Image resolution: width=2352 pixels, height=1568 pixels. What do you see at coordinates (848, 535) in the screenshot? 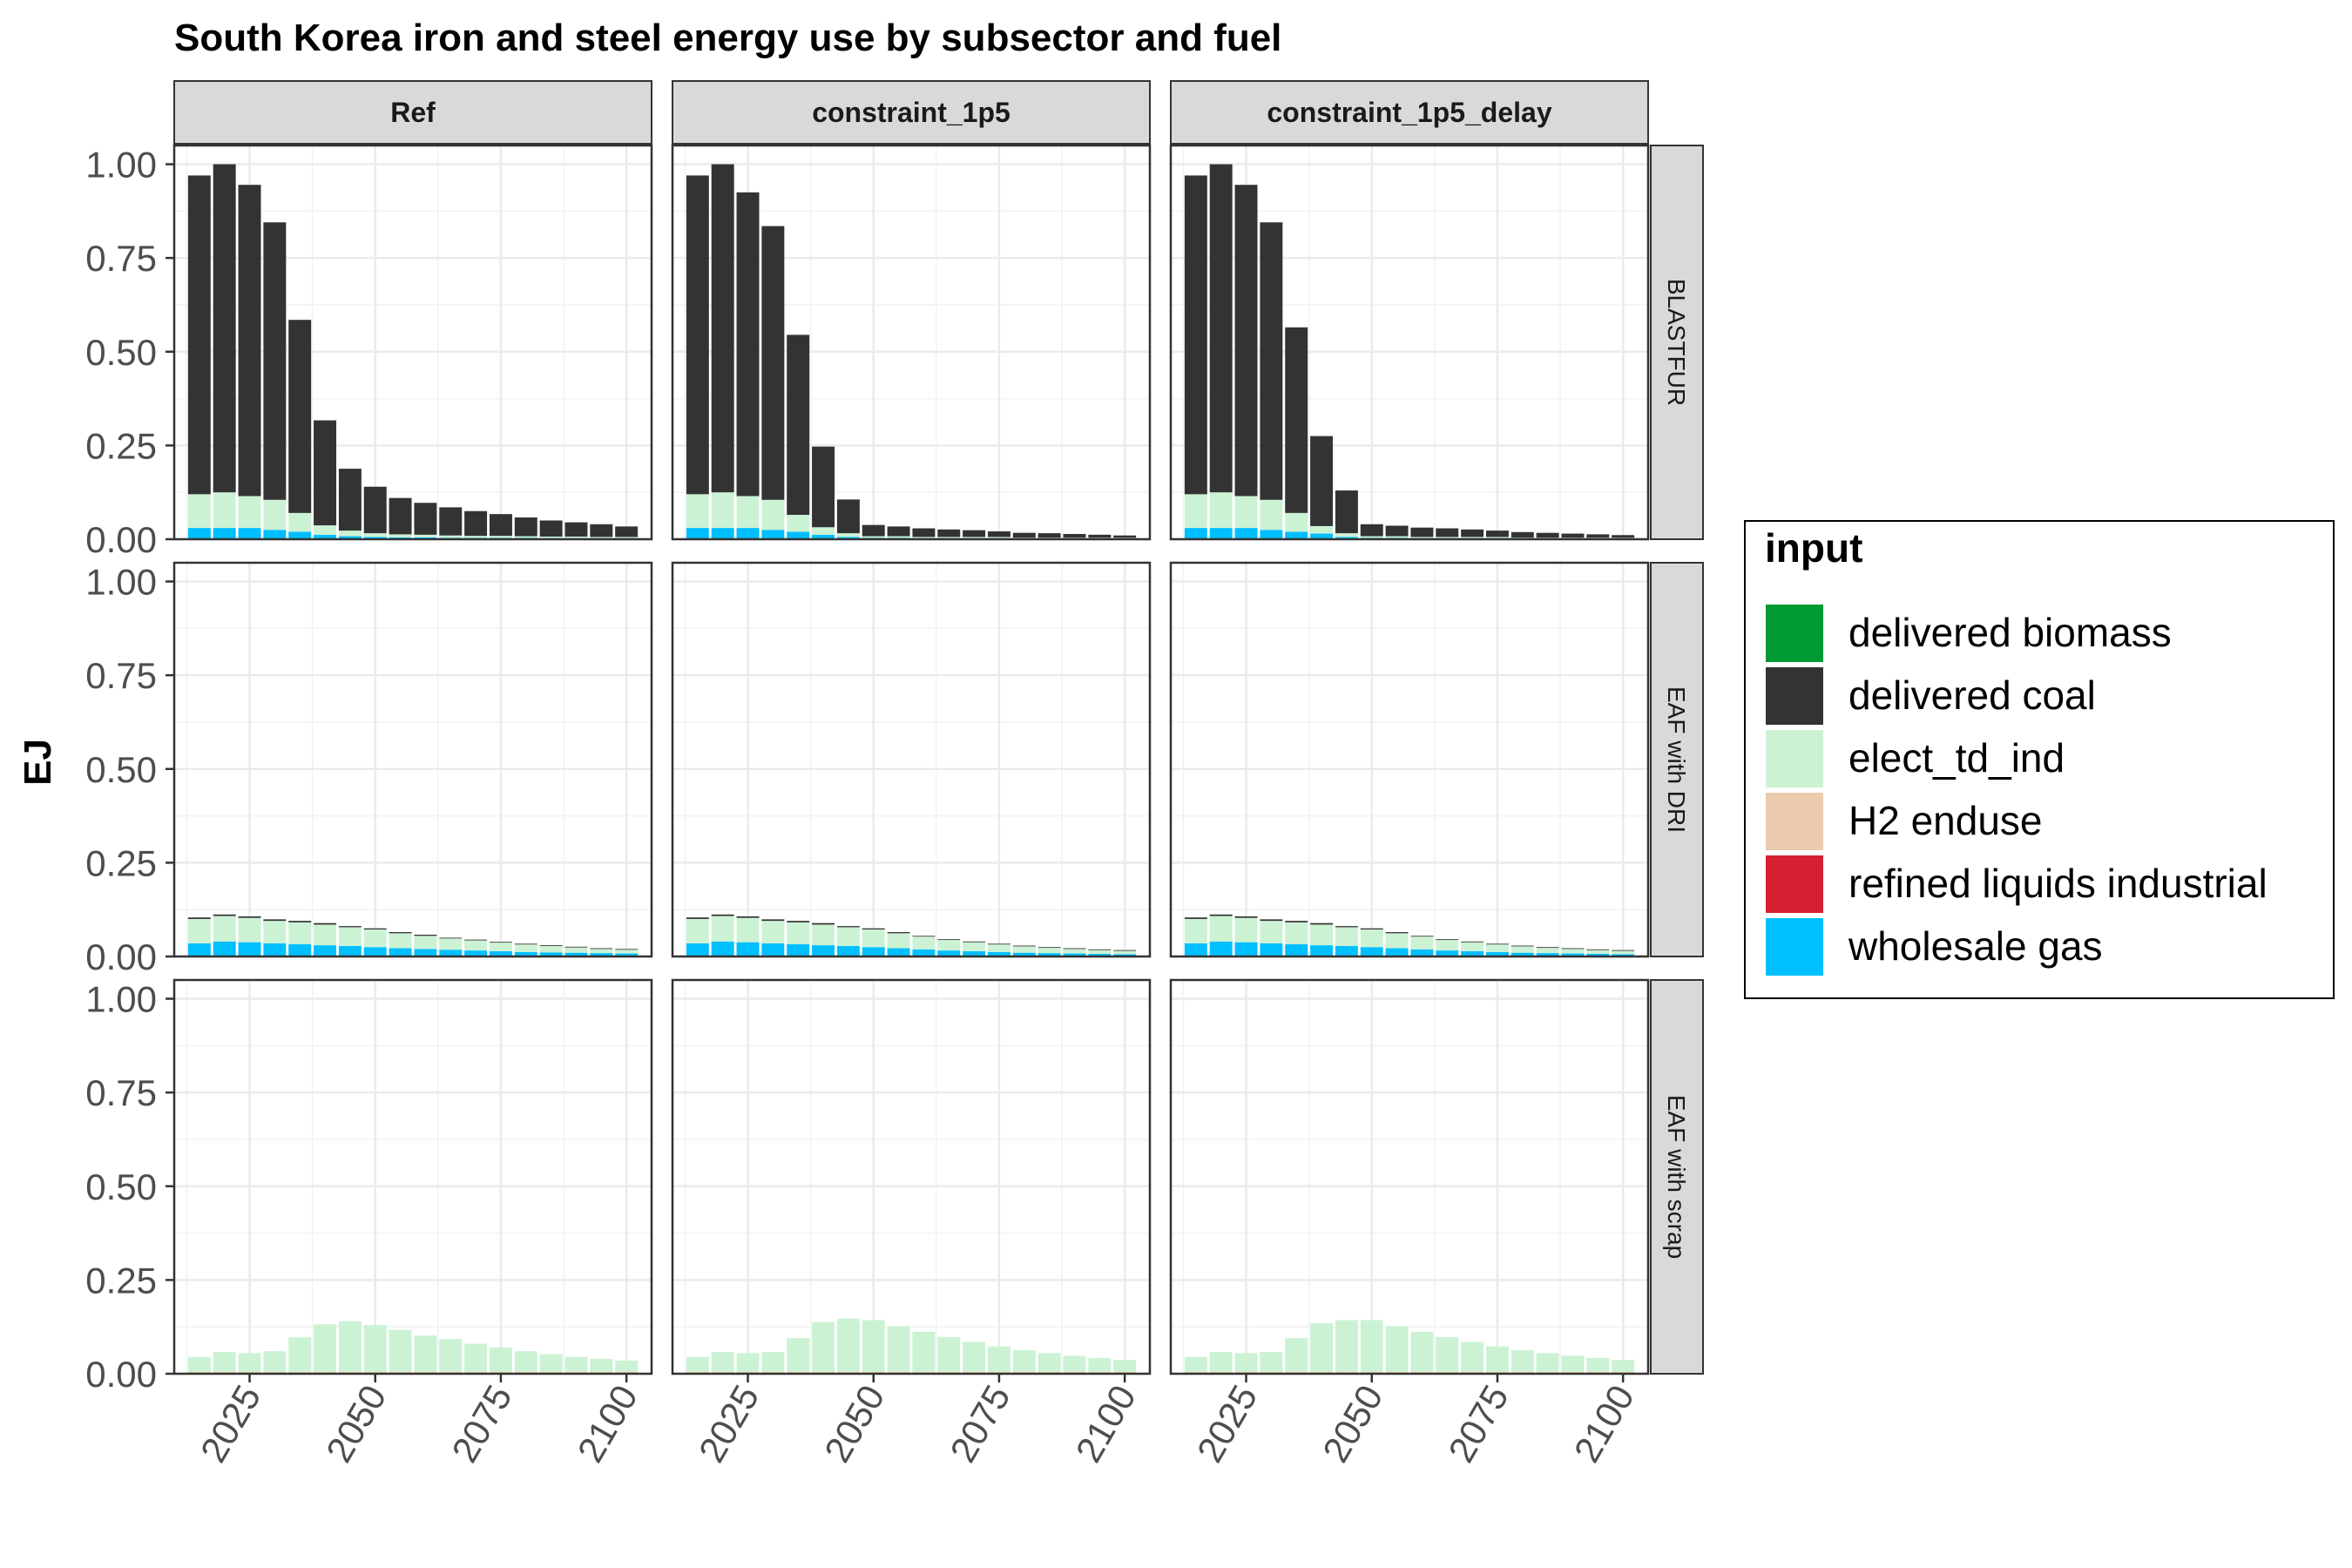
I see `bar-elect-td-ind-2045` at bounding box center [848, 535].